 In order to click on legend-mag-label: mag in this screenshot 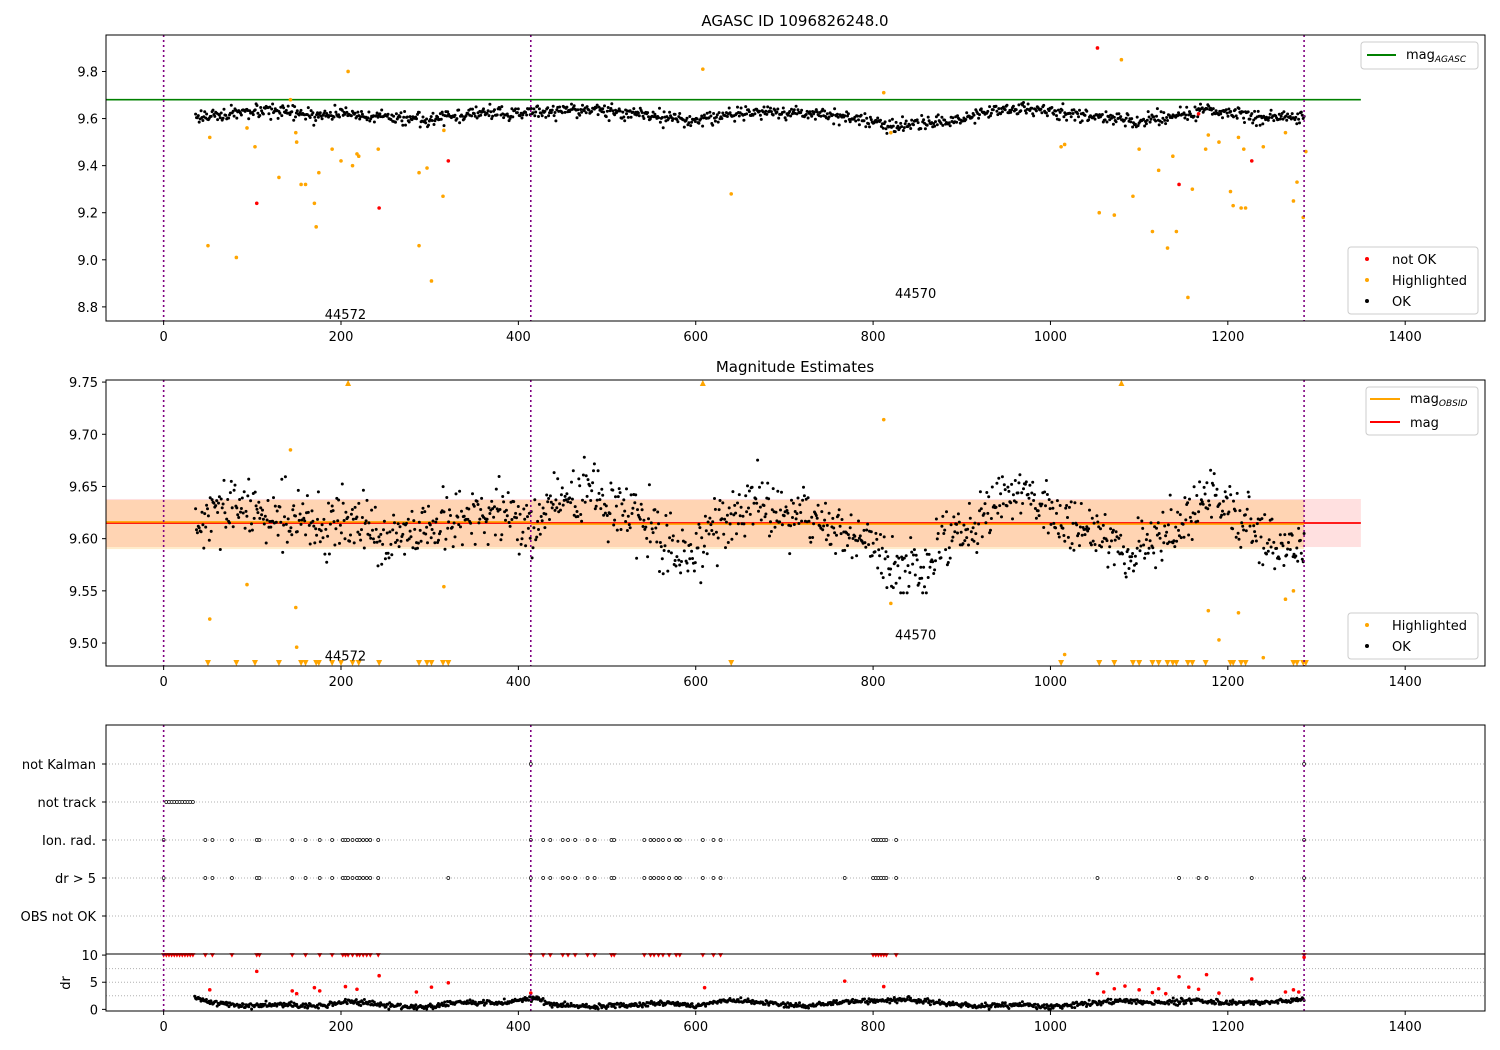, I will do `click(1424, 423)`.